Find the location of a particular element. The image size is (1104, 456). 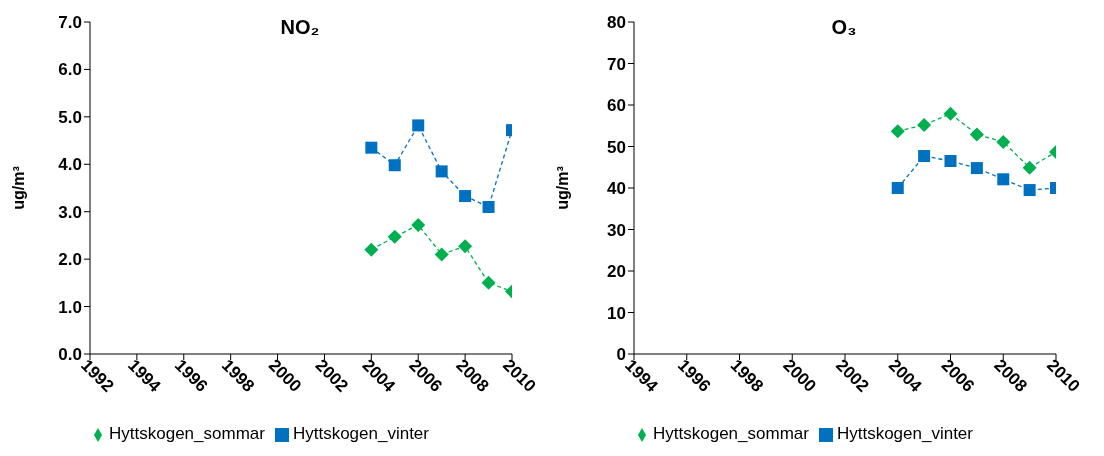

y-tick-label: 40 is located at coordinates (616, 189).